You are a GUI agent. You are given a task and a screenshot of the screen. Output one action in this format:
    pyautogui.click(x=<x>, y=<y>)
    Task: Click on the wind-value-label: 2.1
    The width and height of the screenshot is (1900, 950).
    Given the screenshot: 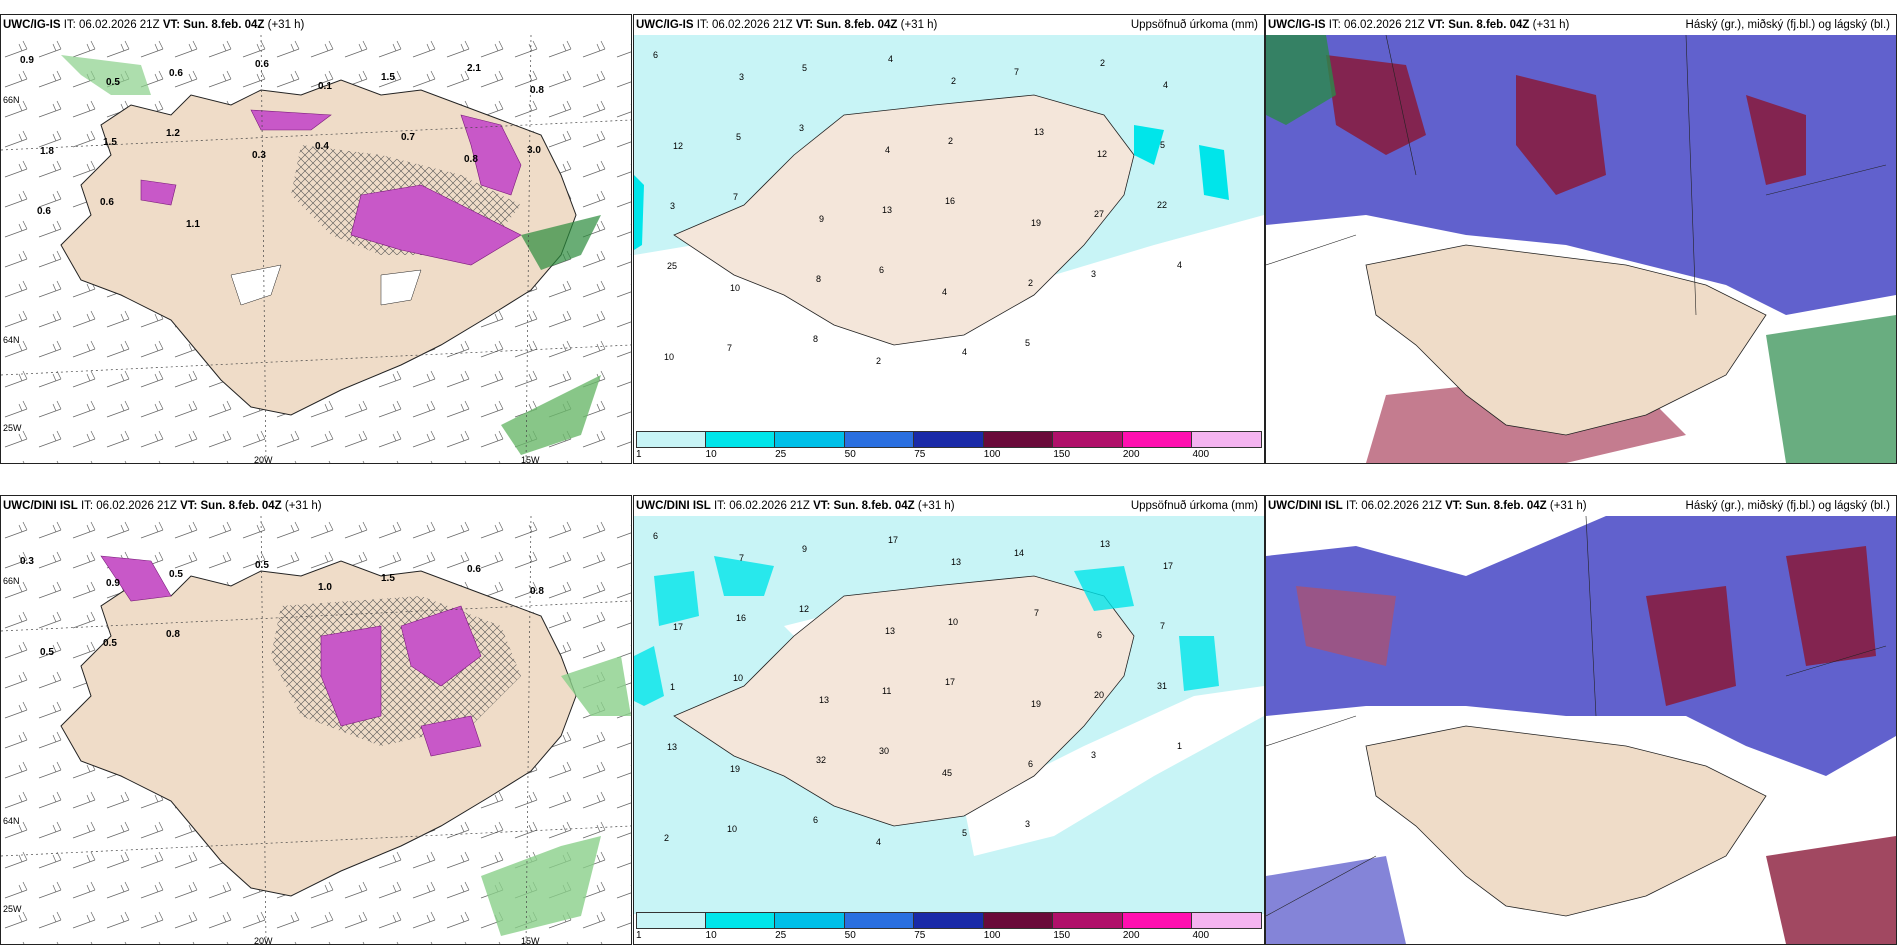 What is the action you would take?
    pyautogui.click(x=474, y=68)
    